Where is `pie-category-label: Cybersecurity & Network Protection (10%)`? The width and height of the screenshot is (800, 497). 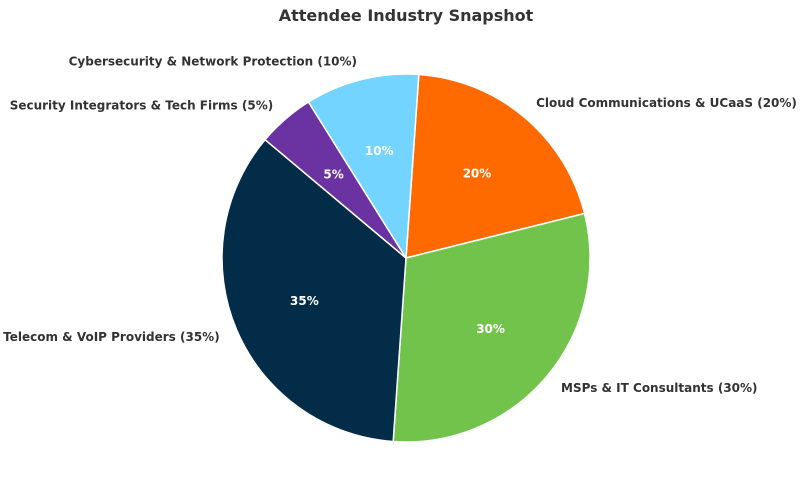 pie-category-label: Cybersecurity & Network Protection (10%) is located at coordinates (213, 62).